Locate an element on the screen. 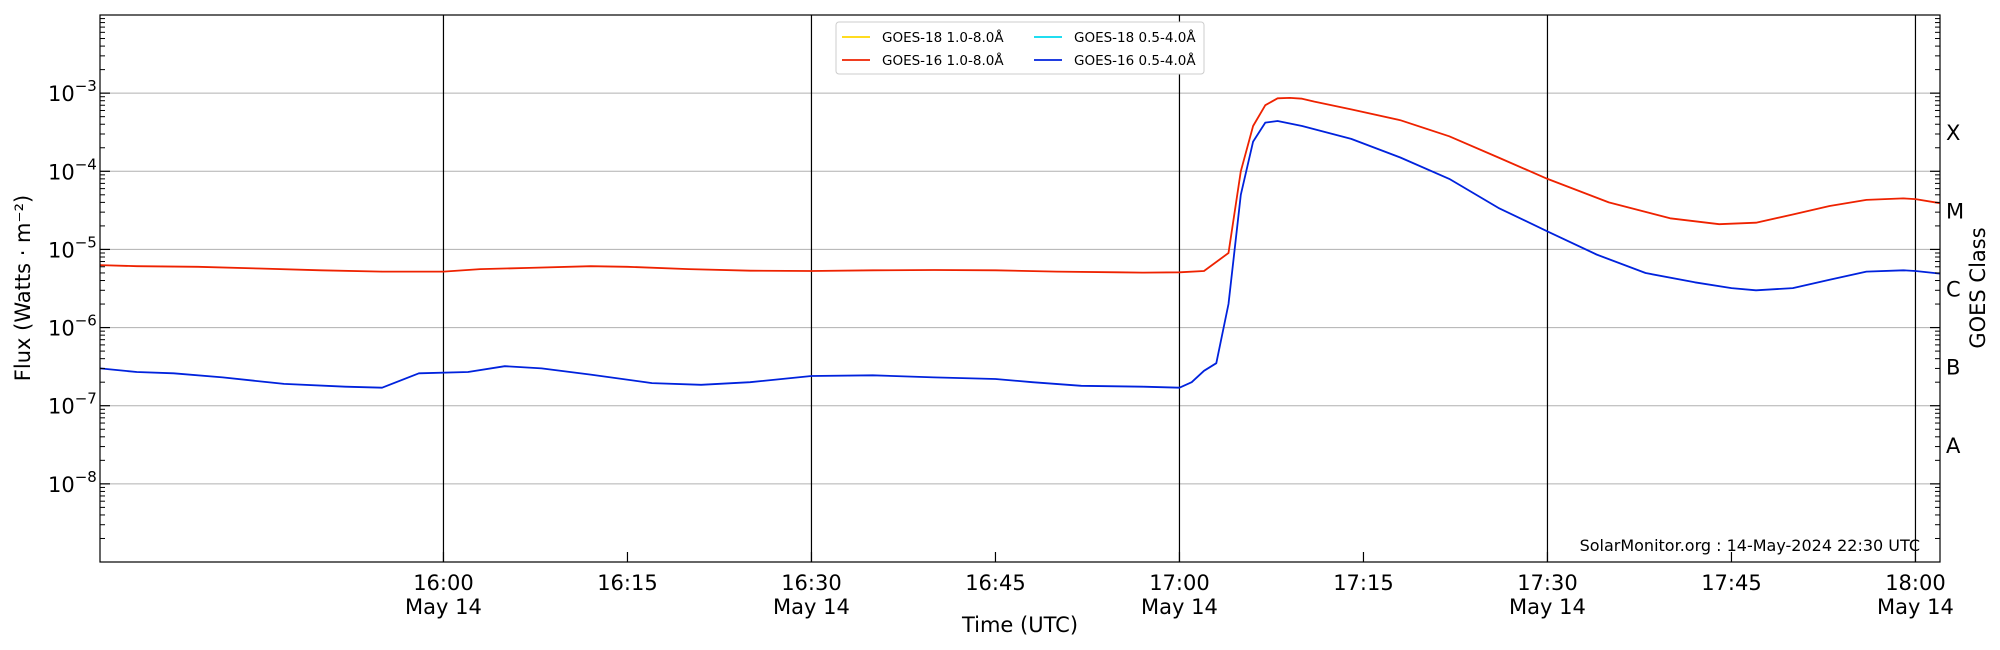 The image size is (2000, 650). x-tick-label: 16:30 is located at coordinates (811, 583).